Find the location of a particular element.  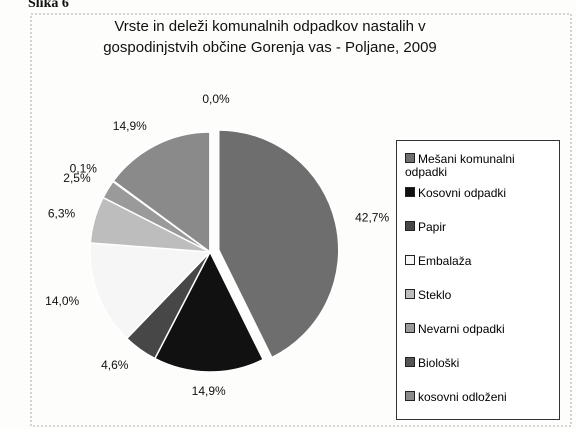

legend-item: Papir is located at coordinates (480, 227).